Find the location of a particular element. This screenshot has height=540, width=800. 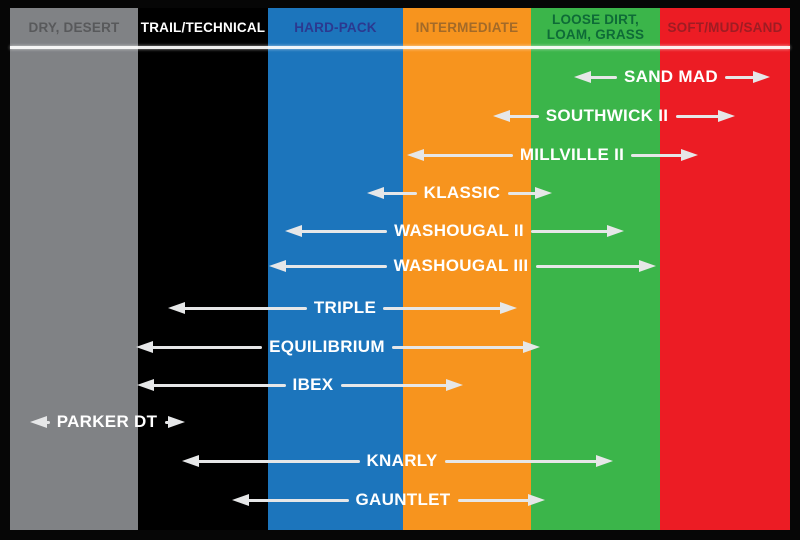

arrowhead-left-sand-mad is located at coordinates (582, 77).